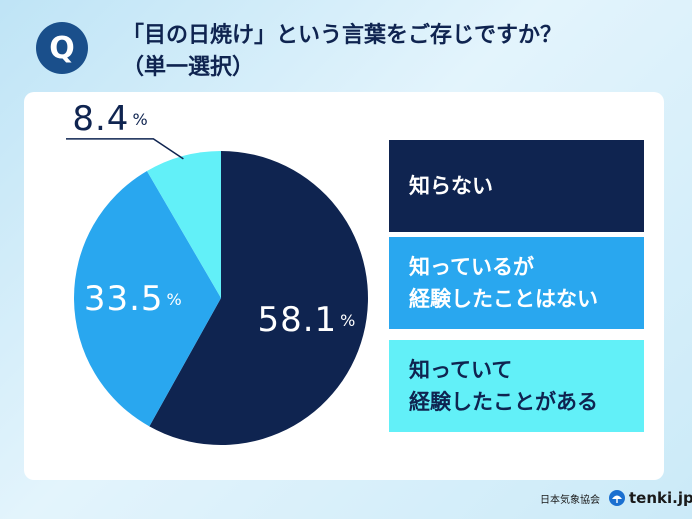  What do you see at coordinates (503, 299) in the screenshot?
I see `legend-item-label: 経験したことはない` at bounding box center [503, 299].